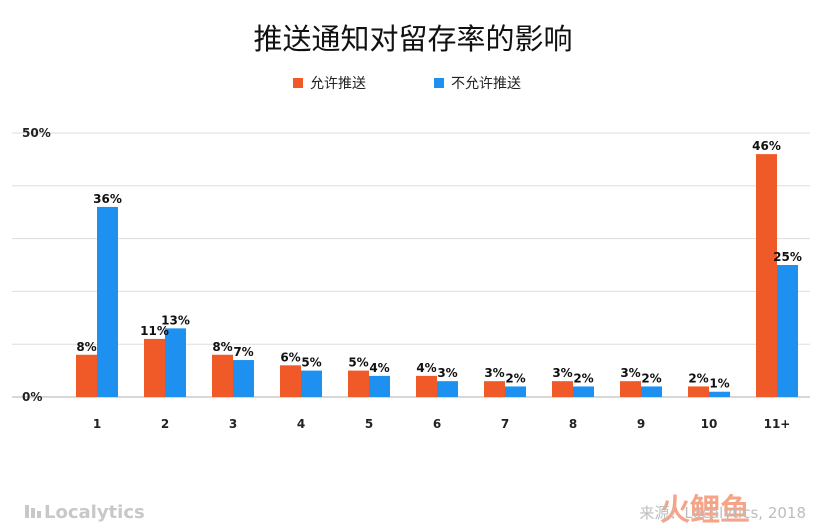 Image resolution: width=826 pixels, height=529 pixels. I want to click on x-tick-label: 2, so click(165, 424).